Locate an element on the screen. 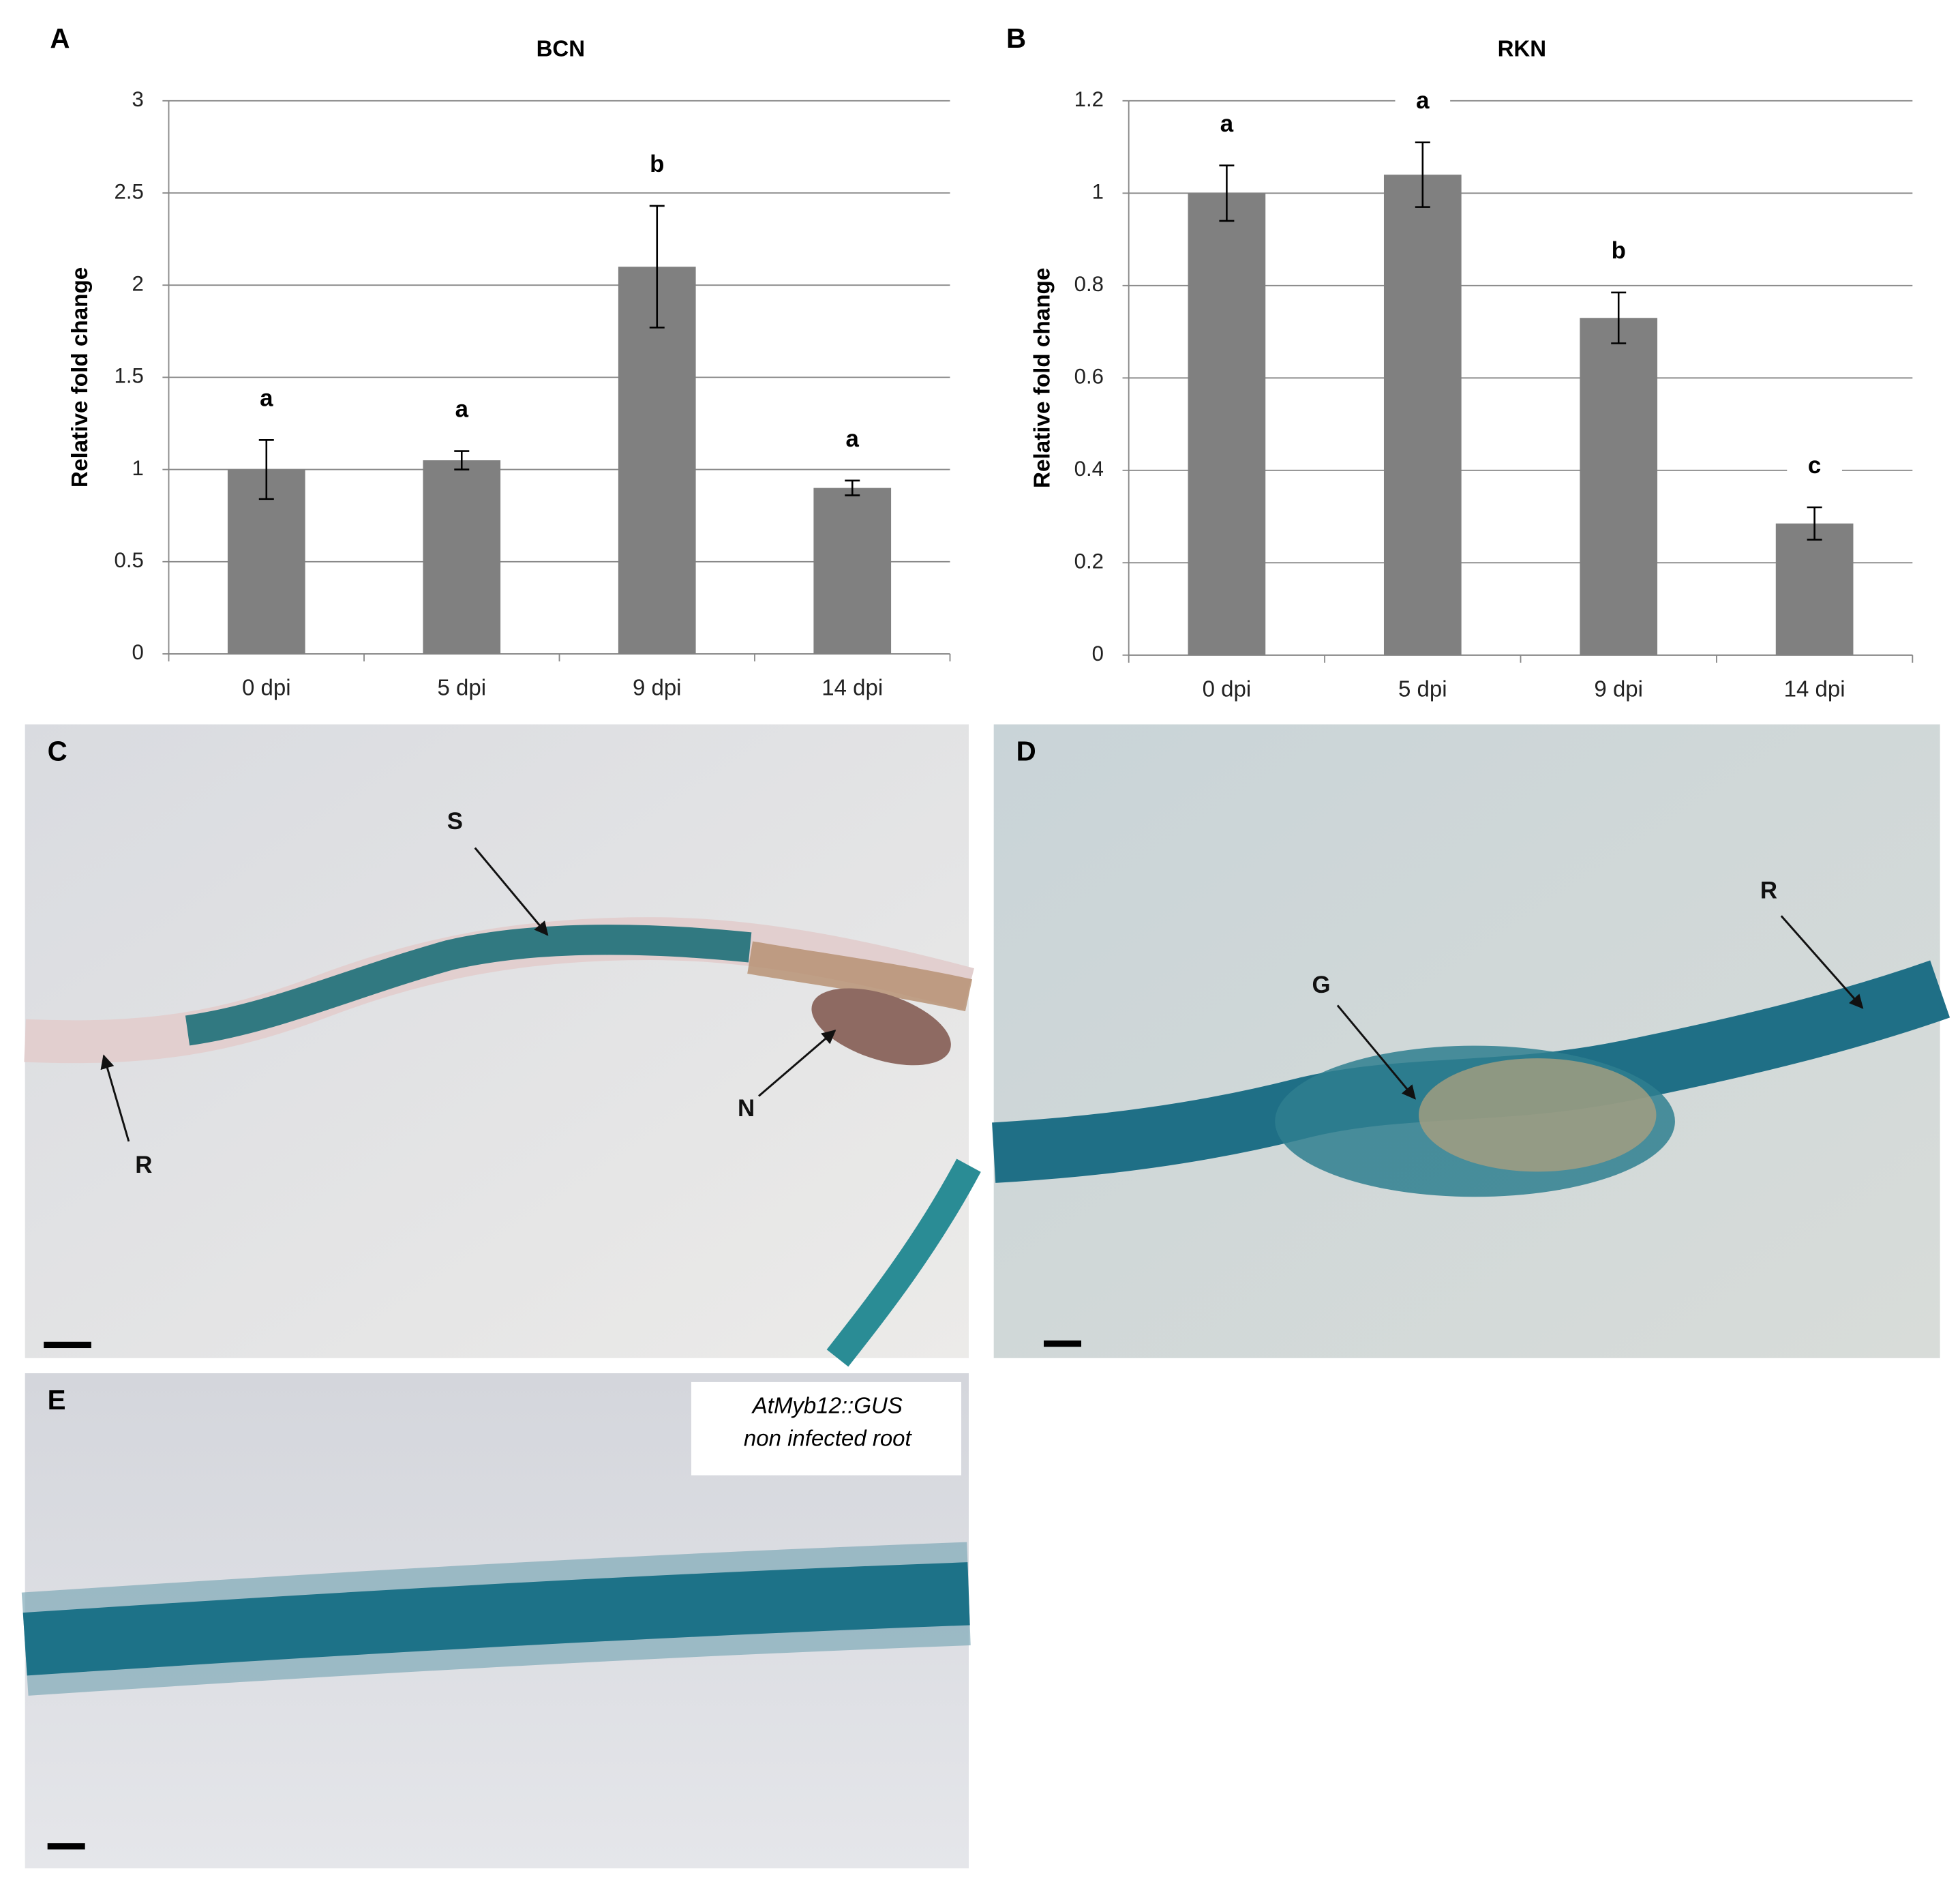 The height and width of the screenshot is (1886, 1960). chart-title: RKN is located at coordinates (1522, 49).